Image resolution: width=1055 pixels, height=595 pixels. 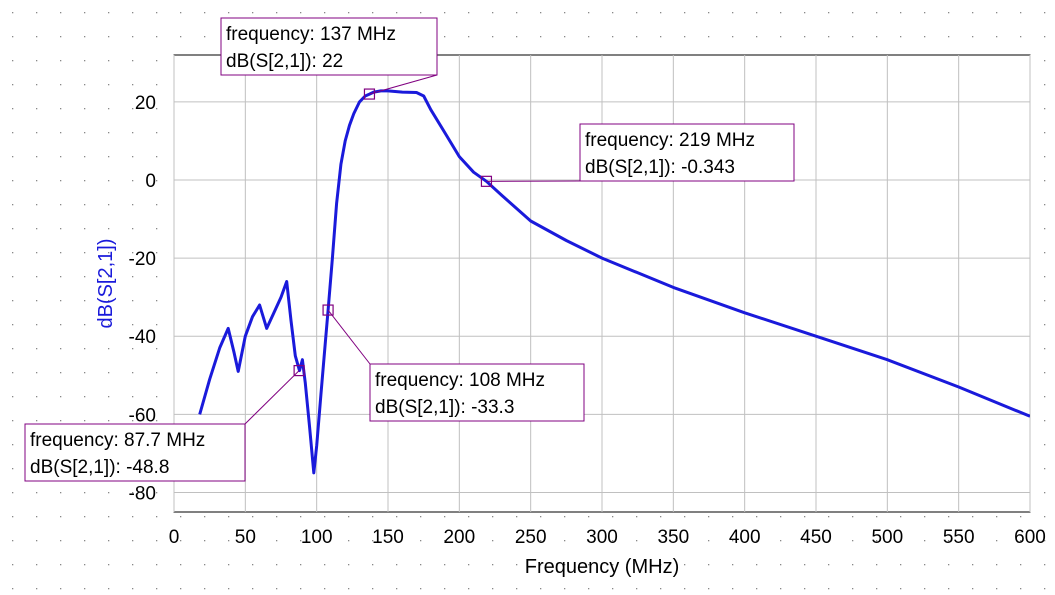 What do you see at coordinates (459, 537) in the screenshot?
I see `x-tick-label: 200` at bounding box center [459, 537].